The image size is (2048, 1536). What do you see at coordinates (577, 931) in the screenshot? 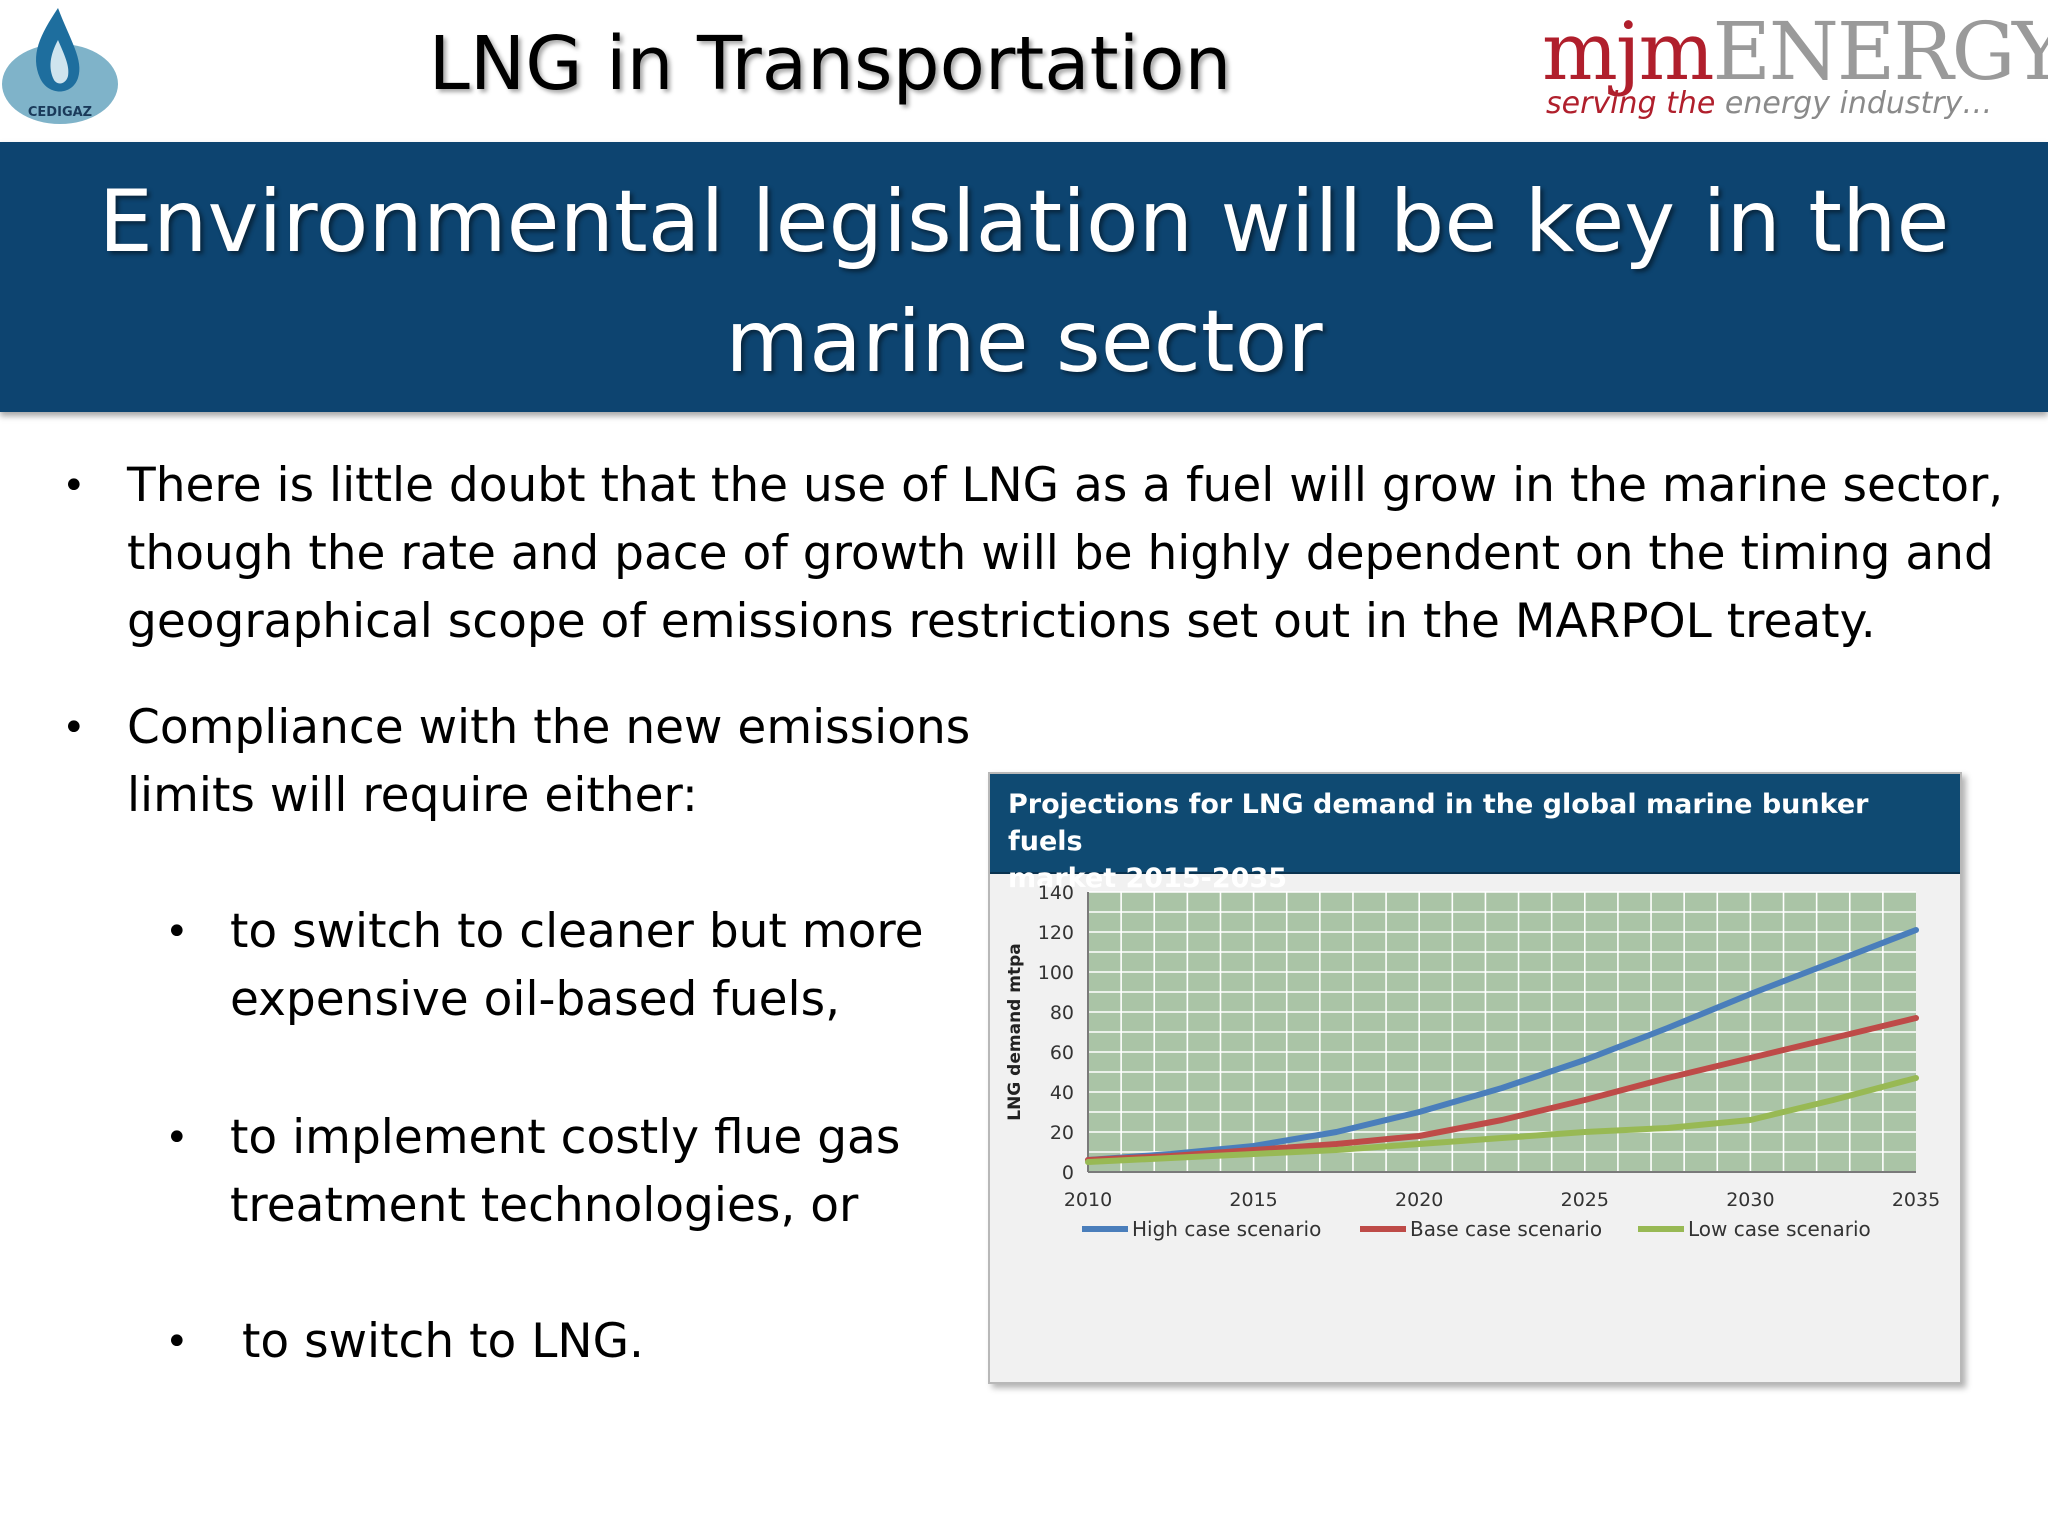
I see `sub-bullet-1-line-1: to switch to cleaner but more` at bounding box center [577, 931].